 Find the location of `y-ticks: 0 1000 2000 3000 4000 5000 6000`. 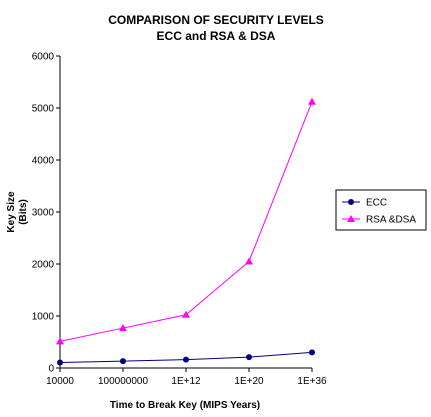

y-ticks: 0 1000 2000 3000 4000 5000 6000 is located at coordinates (46, 213).